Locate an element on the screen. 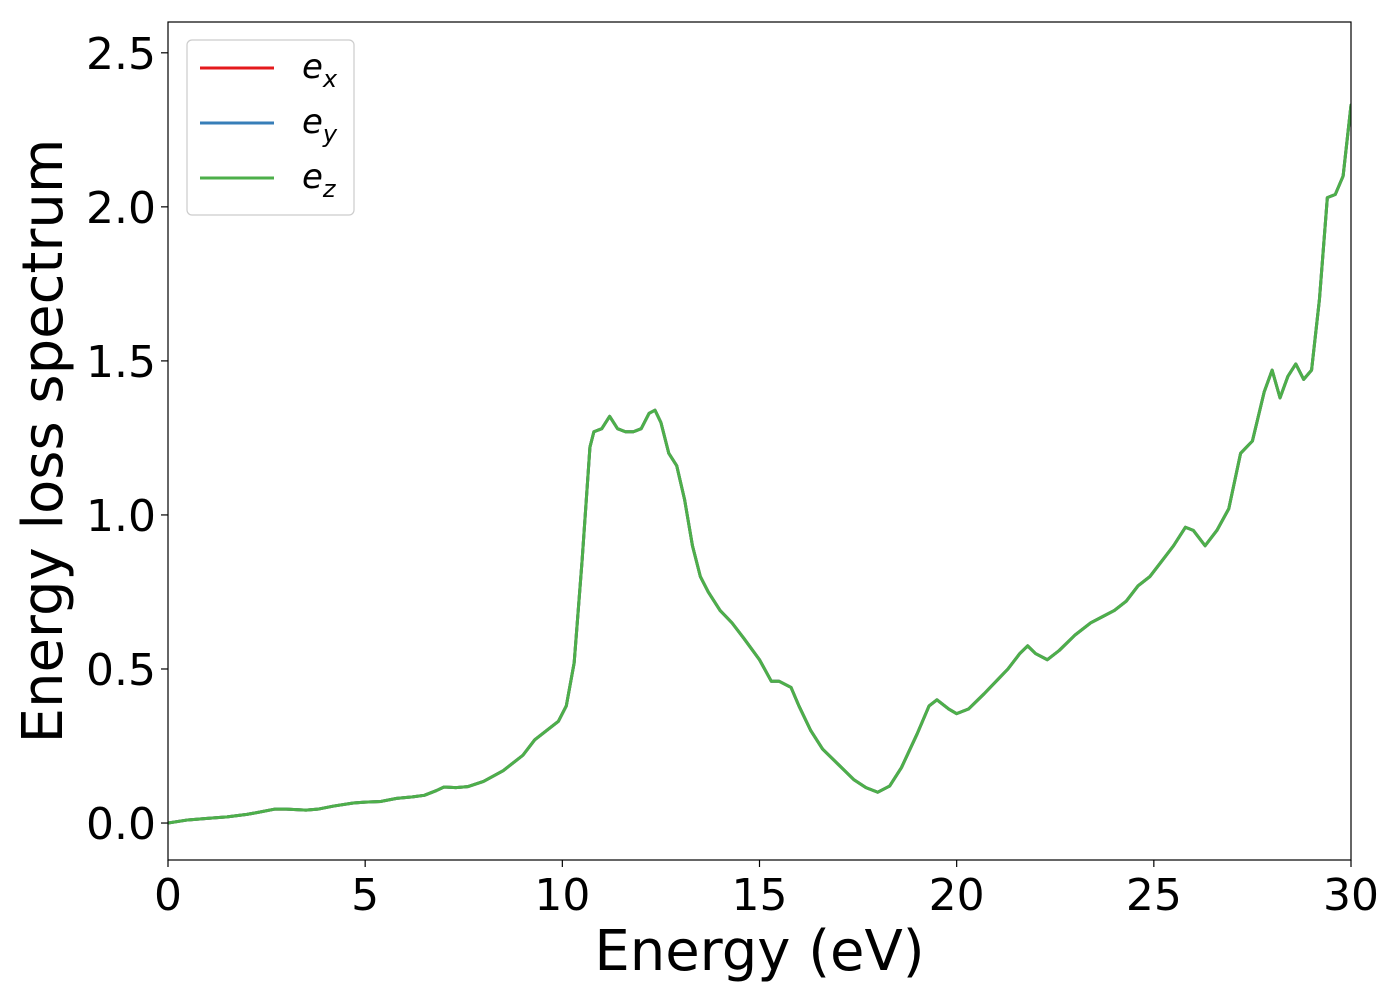 The width and height of the screenshot is (1400, 1000). x-tick-label: 25 is located at coordinates (1154, 895).